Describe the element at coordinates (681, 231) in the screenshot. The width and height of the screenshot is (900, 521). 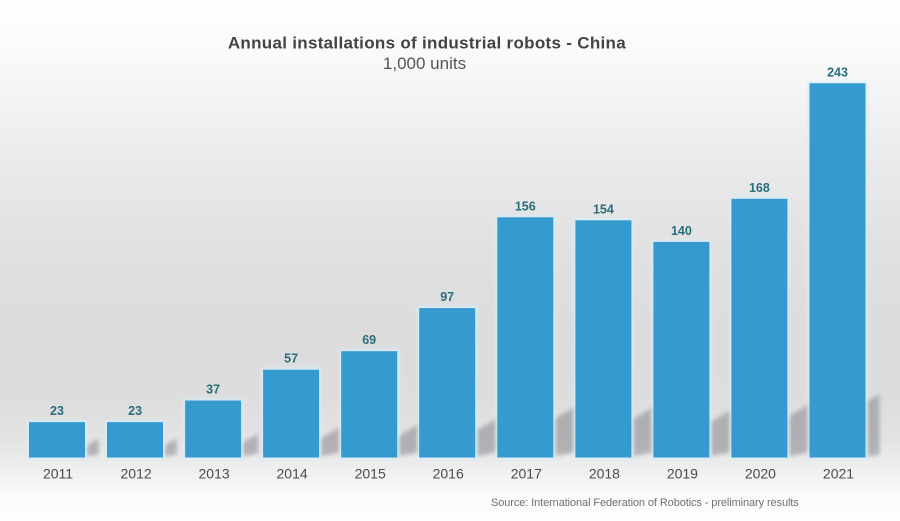
I see `svg-text: 140` at that location.